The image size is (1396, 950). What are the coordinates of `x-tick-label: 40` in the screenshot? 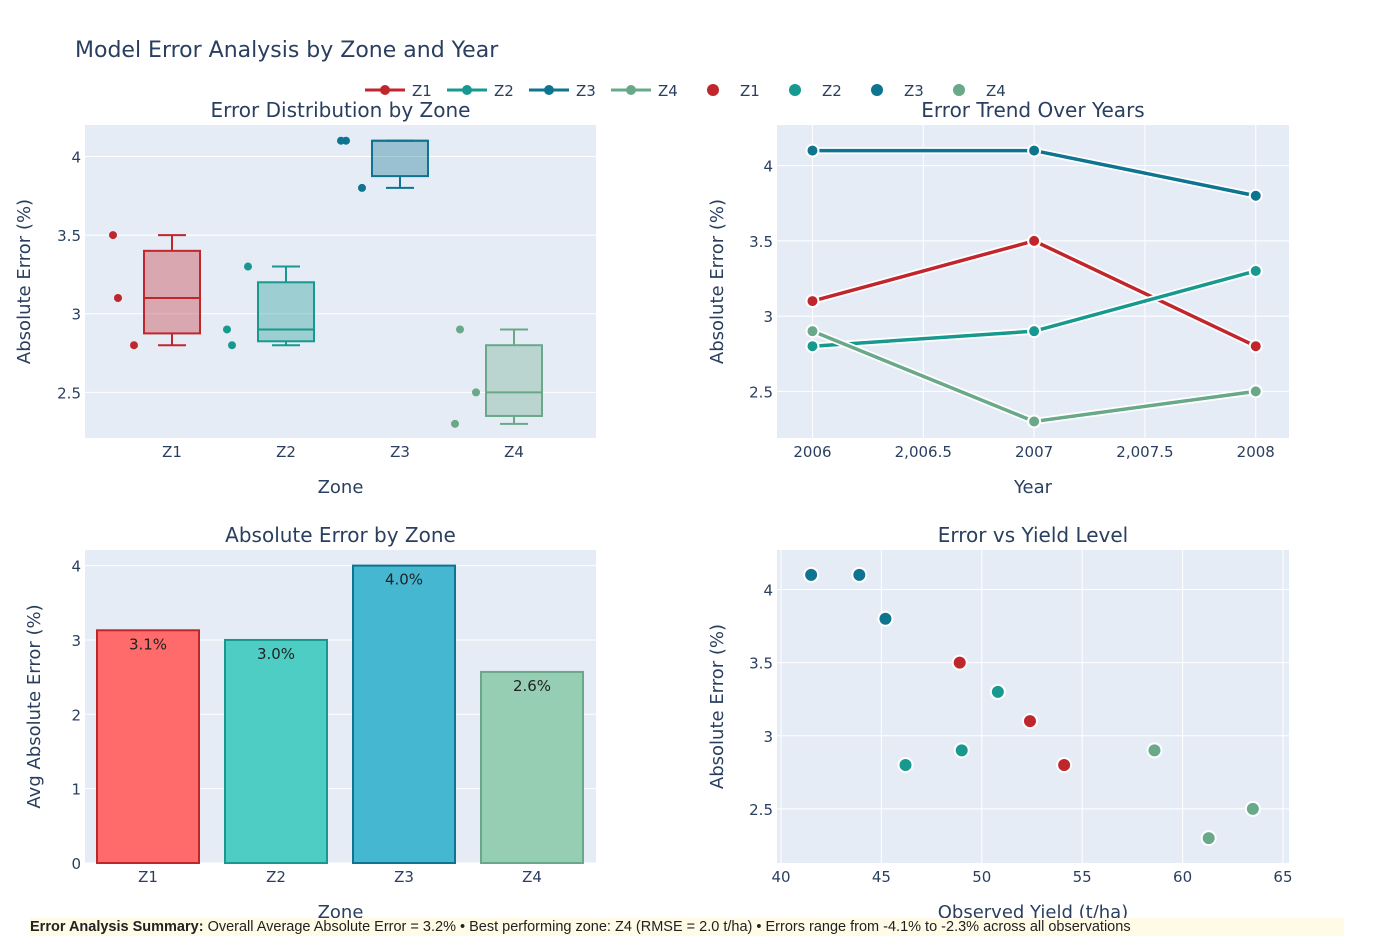 It's located at (780, 877).